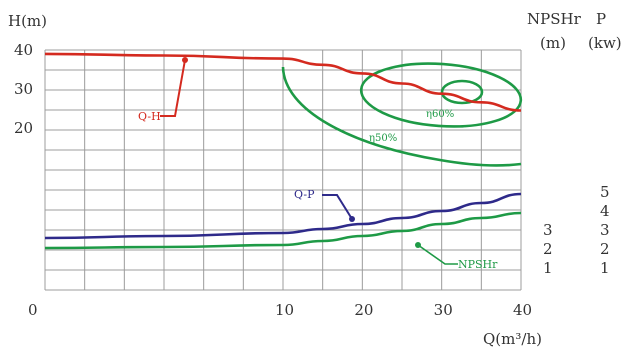  What do you see at coordinates (605, 230) in the screenshot?
I see `p-tick-label: 3` at bounding box center [605, 230].